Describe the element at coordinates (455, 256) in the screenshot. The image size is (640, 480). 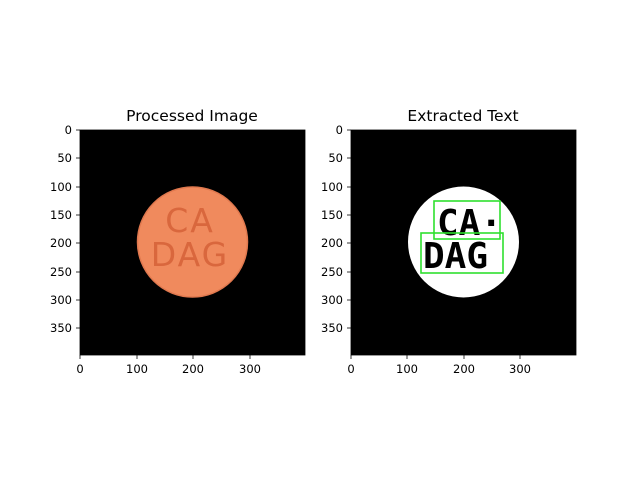
I see `extracted-text-line2: DAG` at that location.